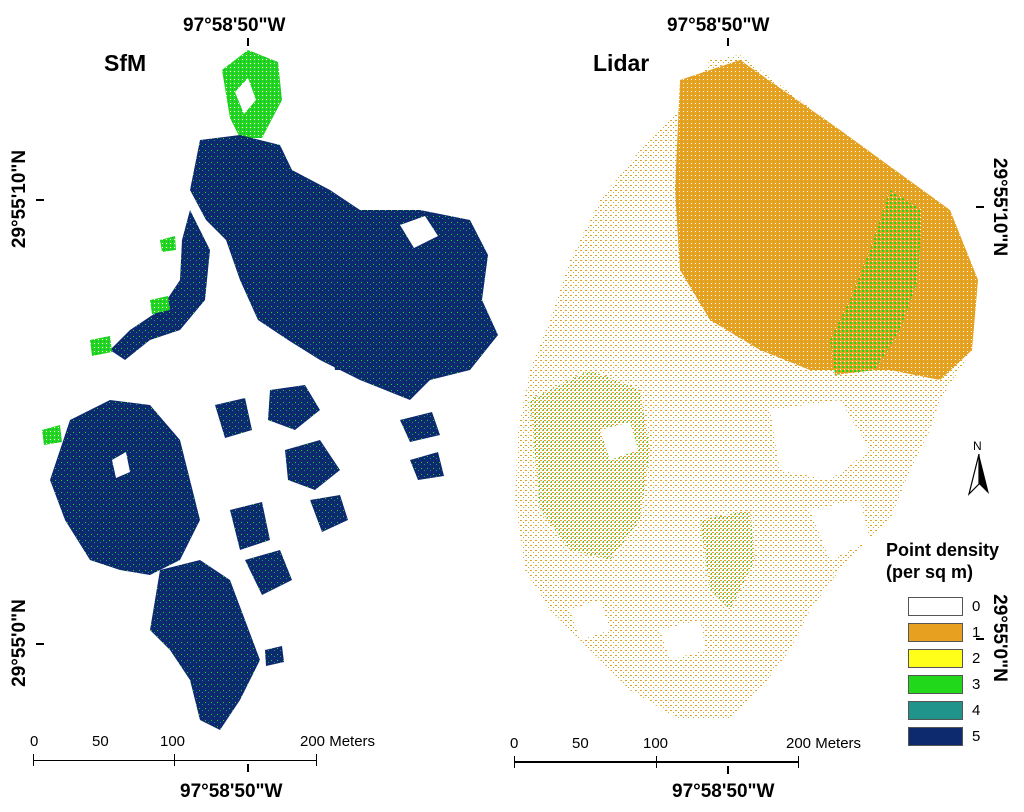  What do you see at coordinates (344, 267) in the screenshot?
I see `sfm-upper-dense-region` at bounding box center [344, 267].